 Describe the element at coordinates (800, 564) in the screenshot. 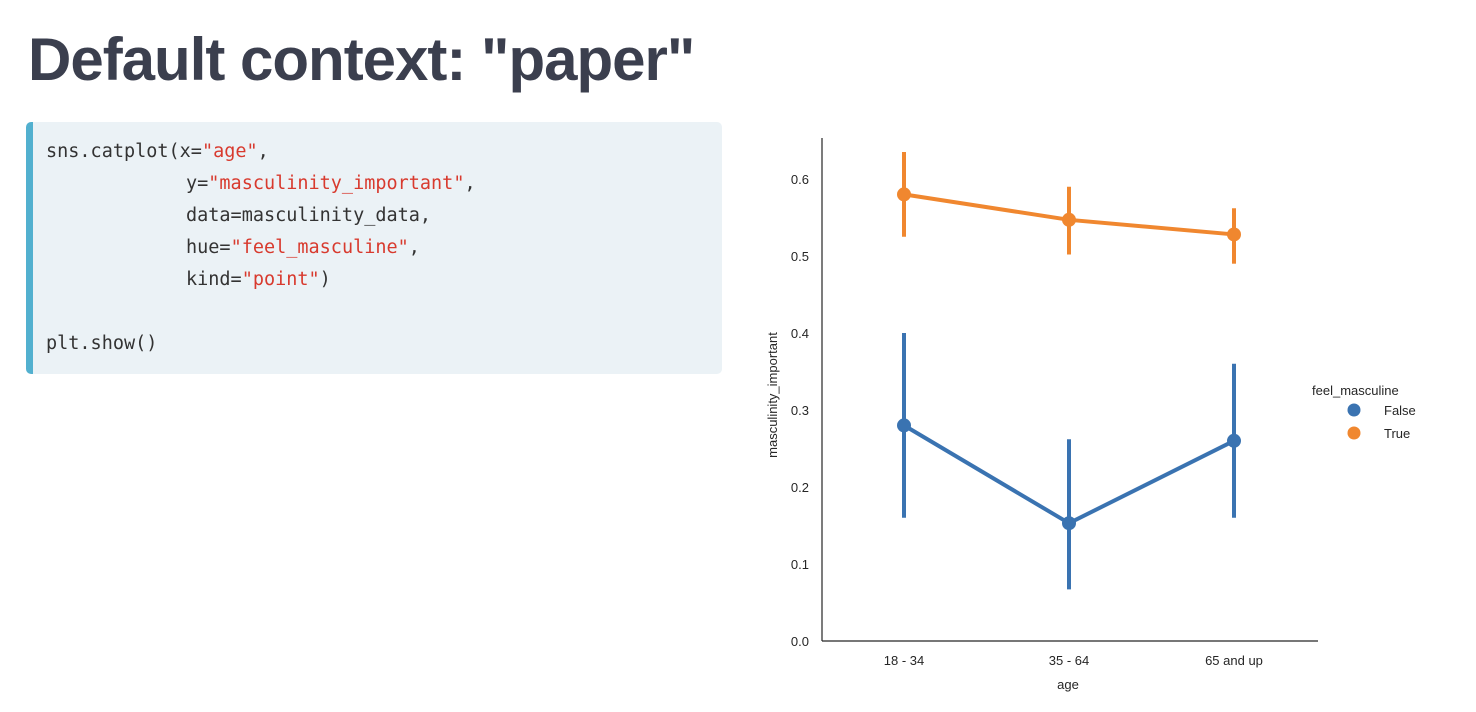

I see `y-tick-label: 0.1` at that location.